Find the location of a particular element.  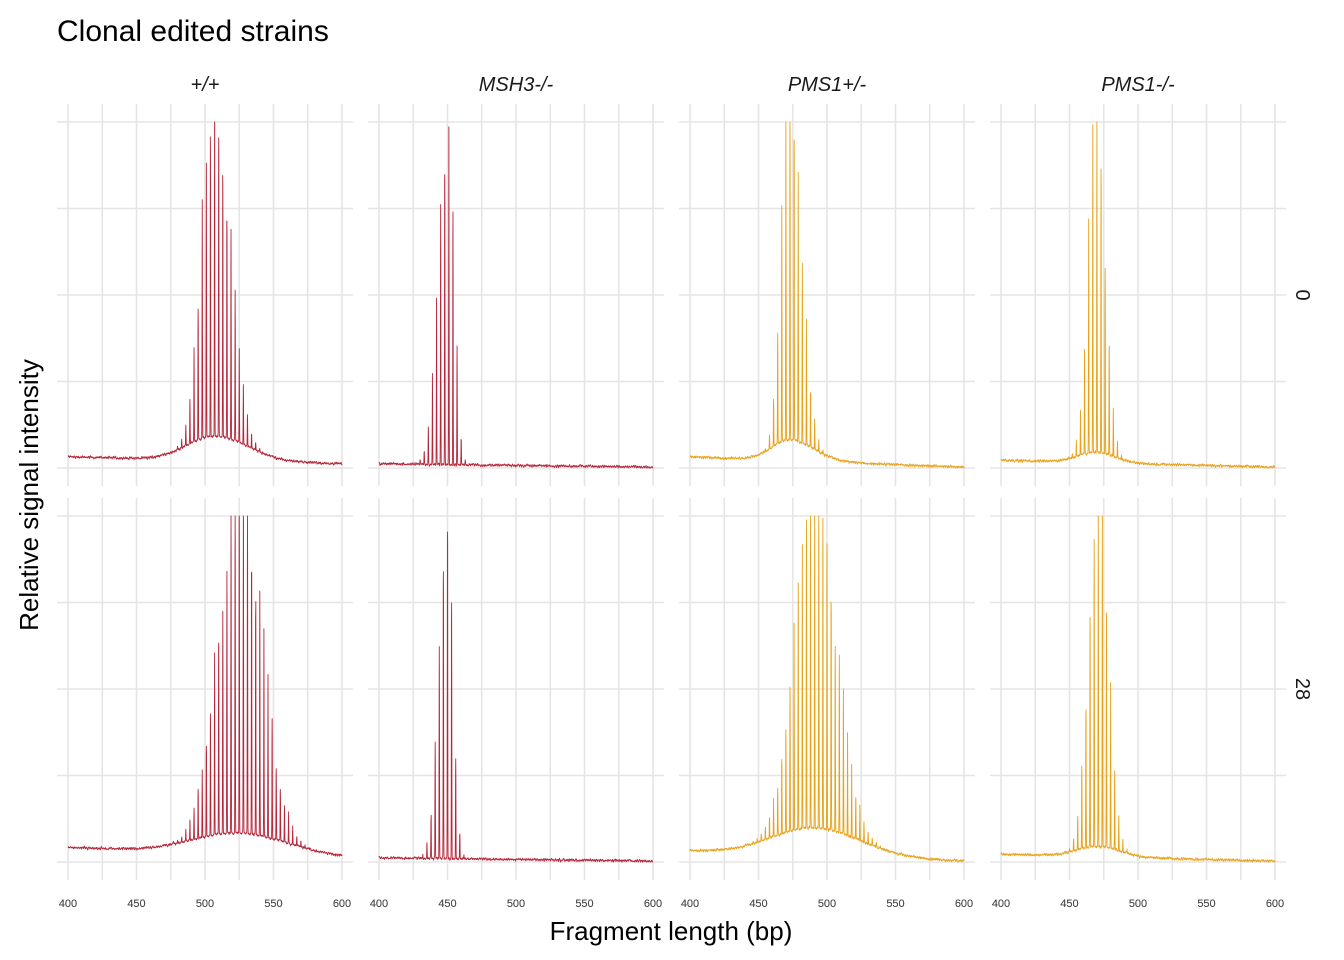

column-strip-label: +/+ is located at coordinates (205, 85).